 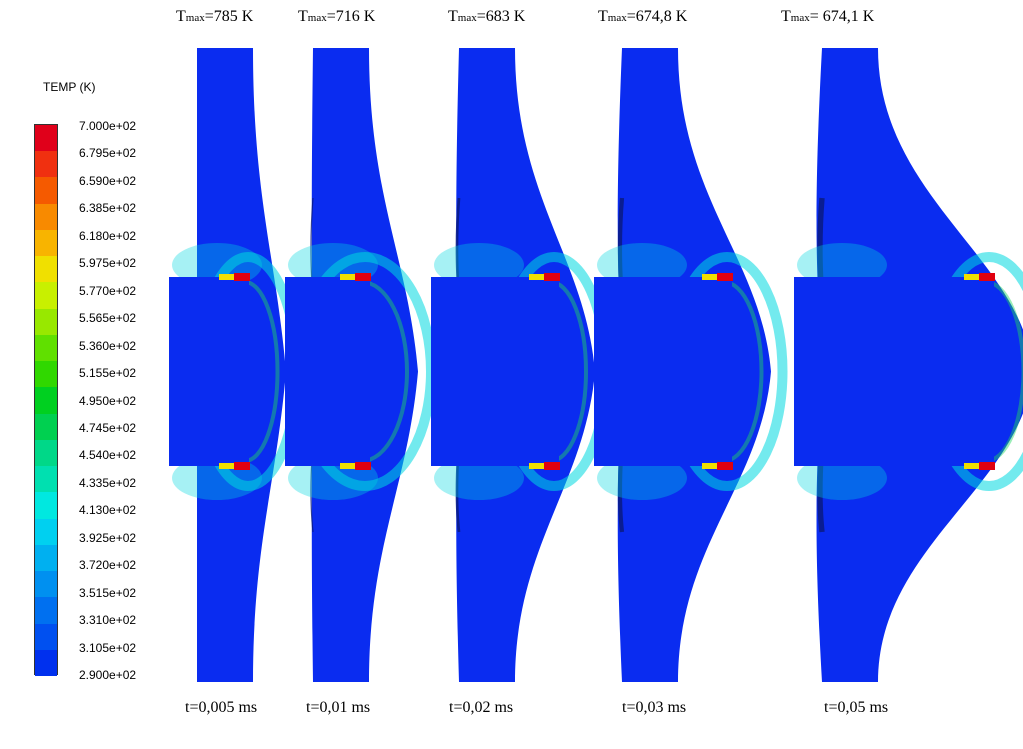 What do you see at coordinates (108, 153) in the screenshot?
I see `legend-label: 6.795e+02` at bounding box center [108, 153].